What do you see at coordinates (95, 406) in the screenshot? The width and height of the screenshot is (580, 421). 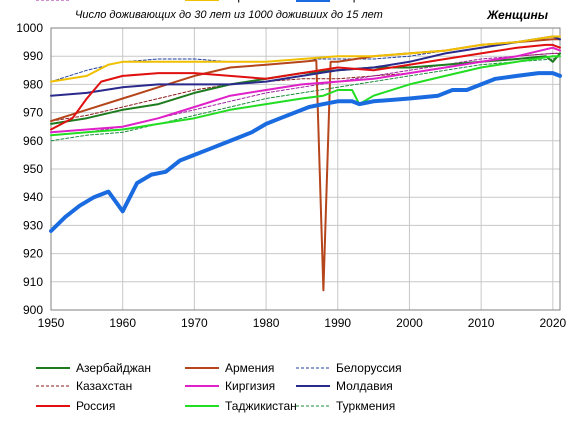 I see `legend-label: Россия` at bounding box center [95, 406].